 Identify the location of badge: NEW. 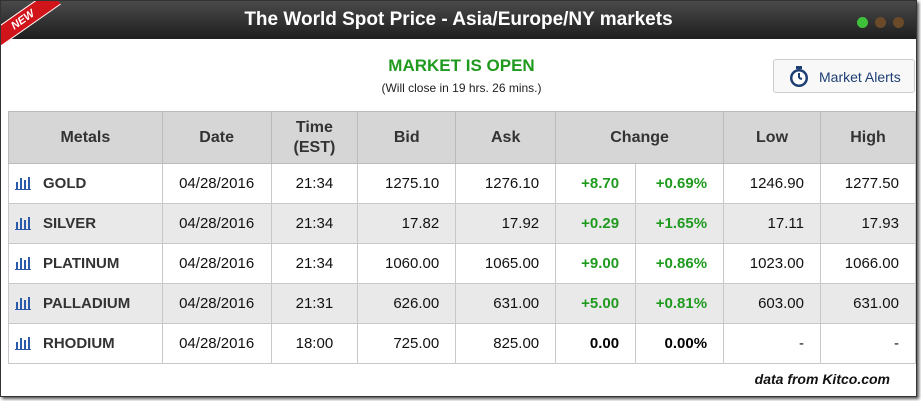
(31, 23).